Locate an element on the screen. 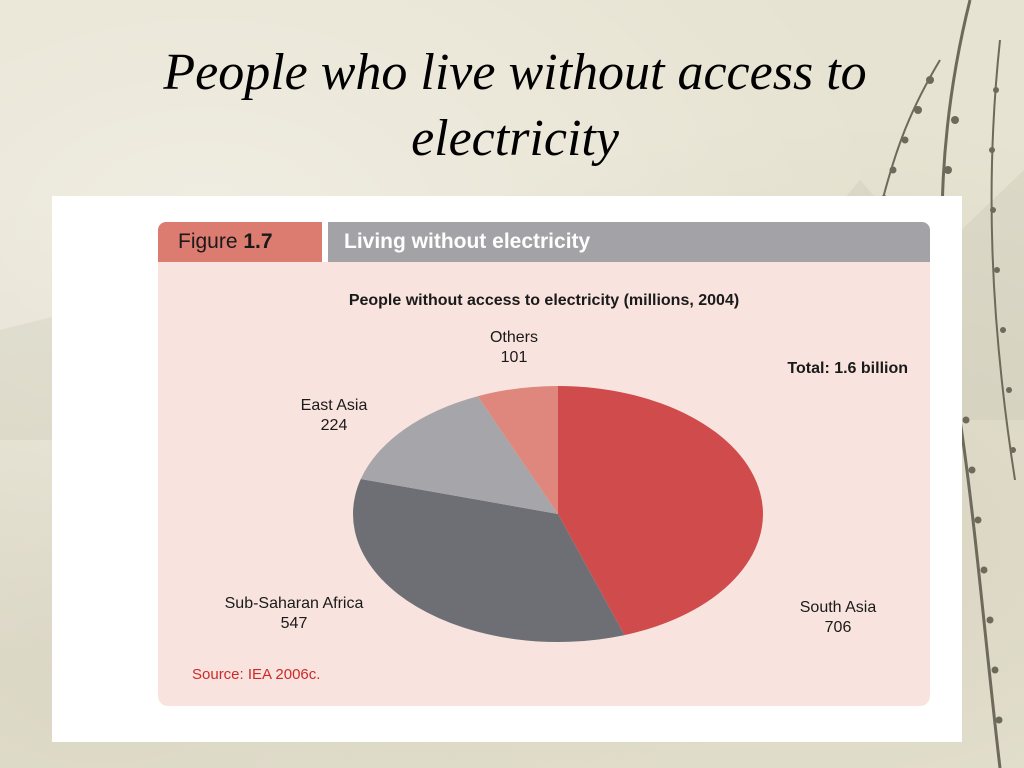 The height and width of the screenshot is (768, 1024). slice-value-sub-saharan-africa: 547 is located at coordinates (294, 623).